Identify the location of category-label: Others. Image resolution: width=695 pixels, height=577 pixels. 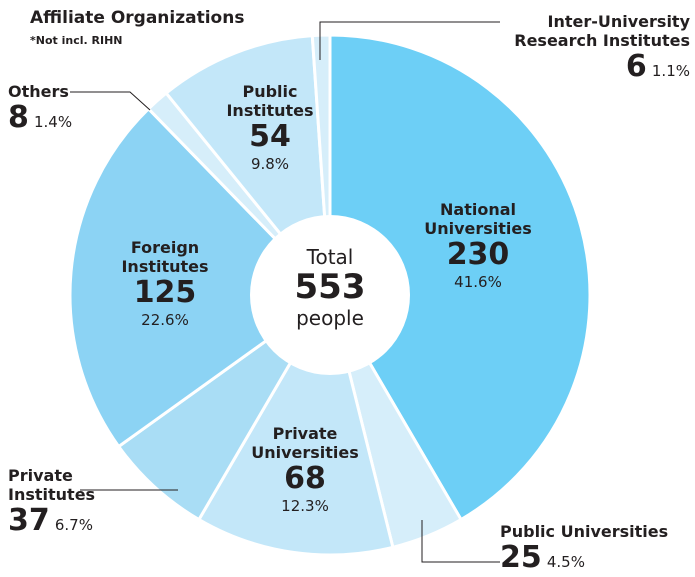
(38, 91).